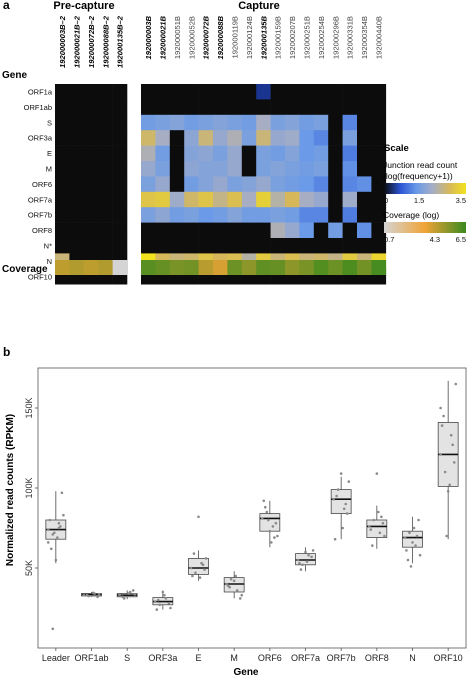 This screenshot has width=474, height=676. What do you see at coordinates (148, 37) in the screenshot?
I see `heatmap-column-label: 192000003B` at bounding box center [148, 37].